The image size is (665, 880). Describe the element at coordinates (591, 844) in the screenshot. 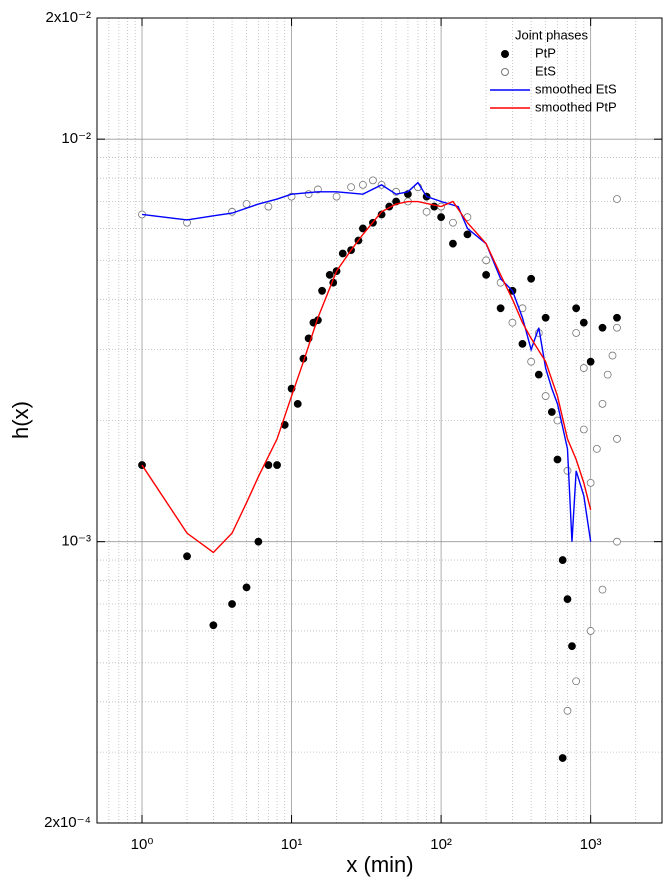

I see `x-tick-label: 10³` at that location.